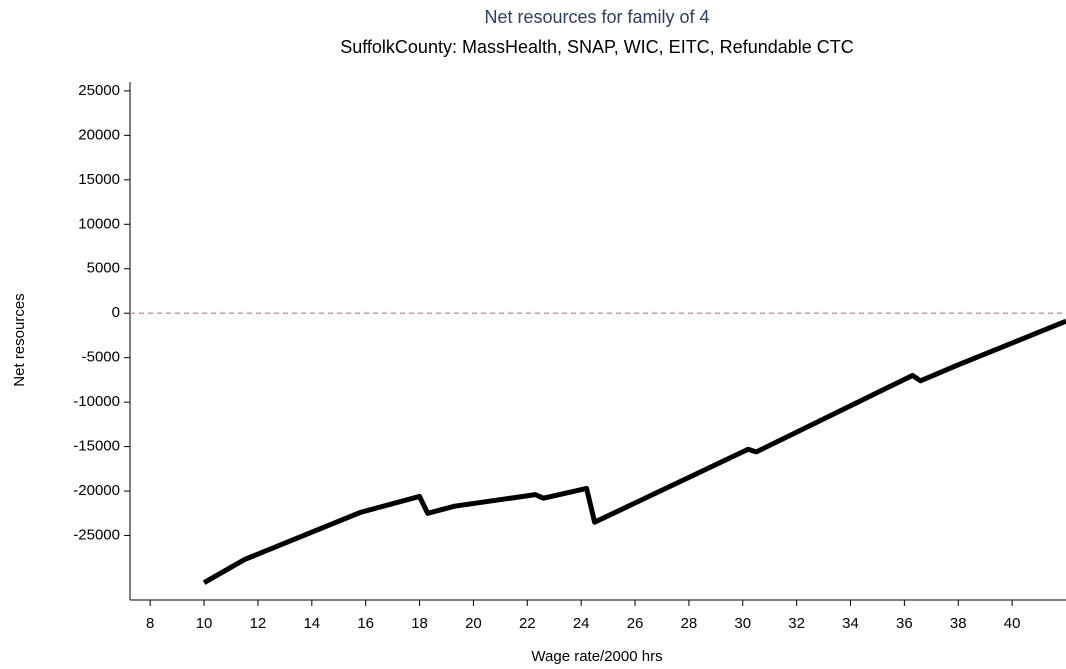  I want to click on x-tick-label: 34, so click(850, 623).